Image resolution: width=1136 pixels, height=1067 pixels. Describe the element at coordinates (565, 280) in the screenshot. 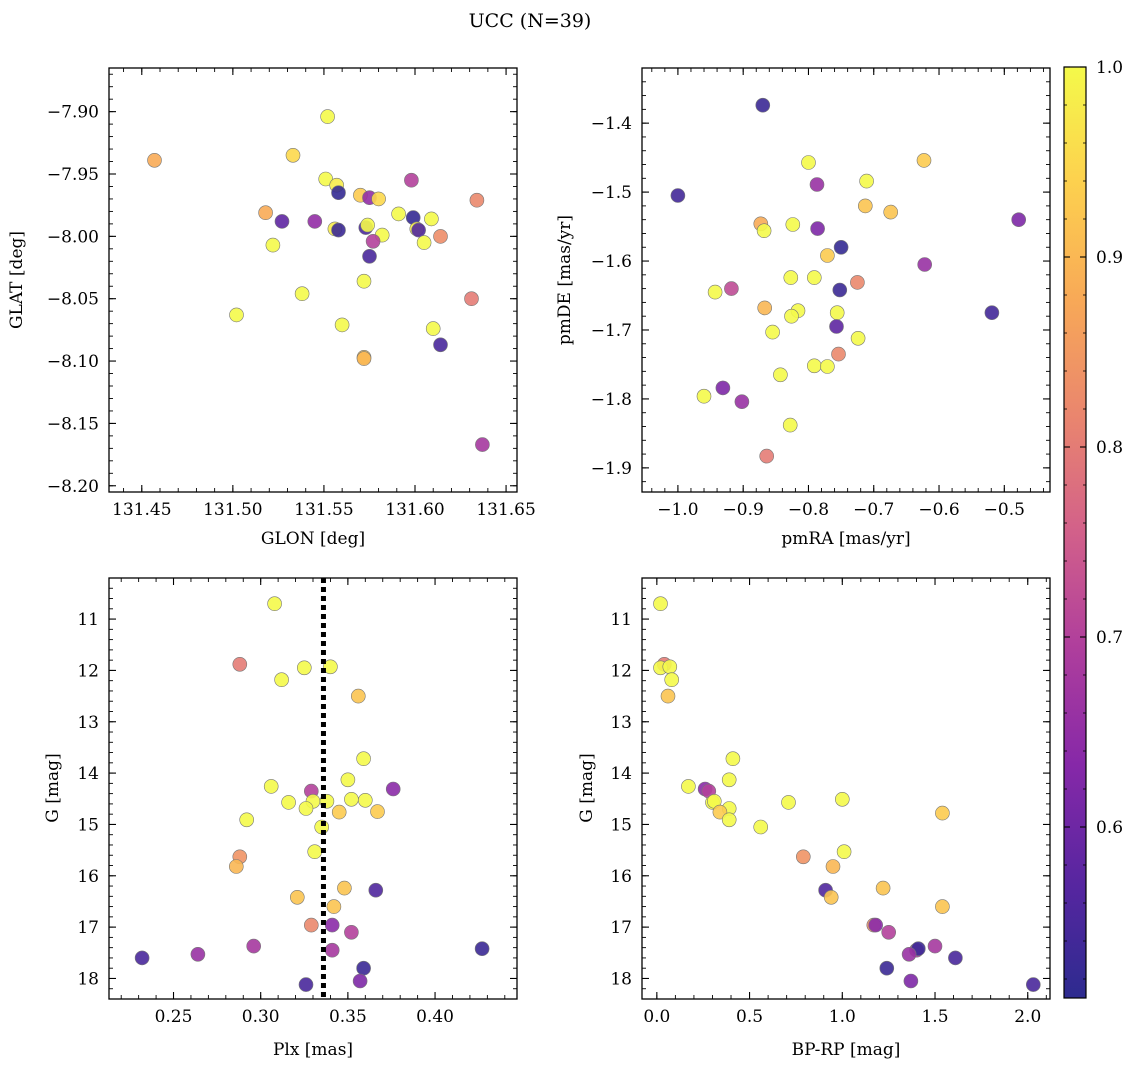

I see `y-axis-label: pmDE [mas/yr]` at that location.